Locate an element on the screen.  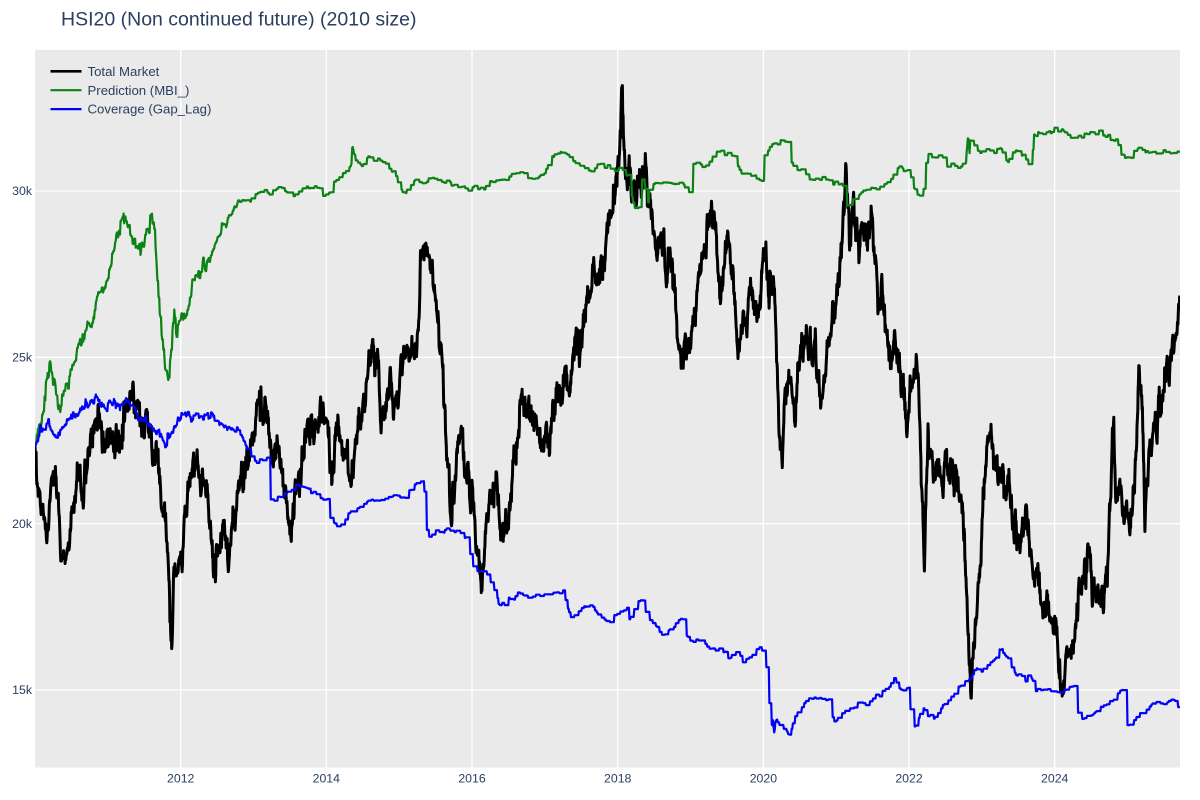
svg-text: Prediction (MBI_) is located at coordinates (139, 90).